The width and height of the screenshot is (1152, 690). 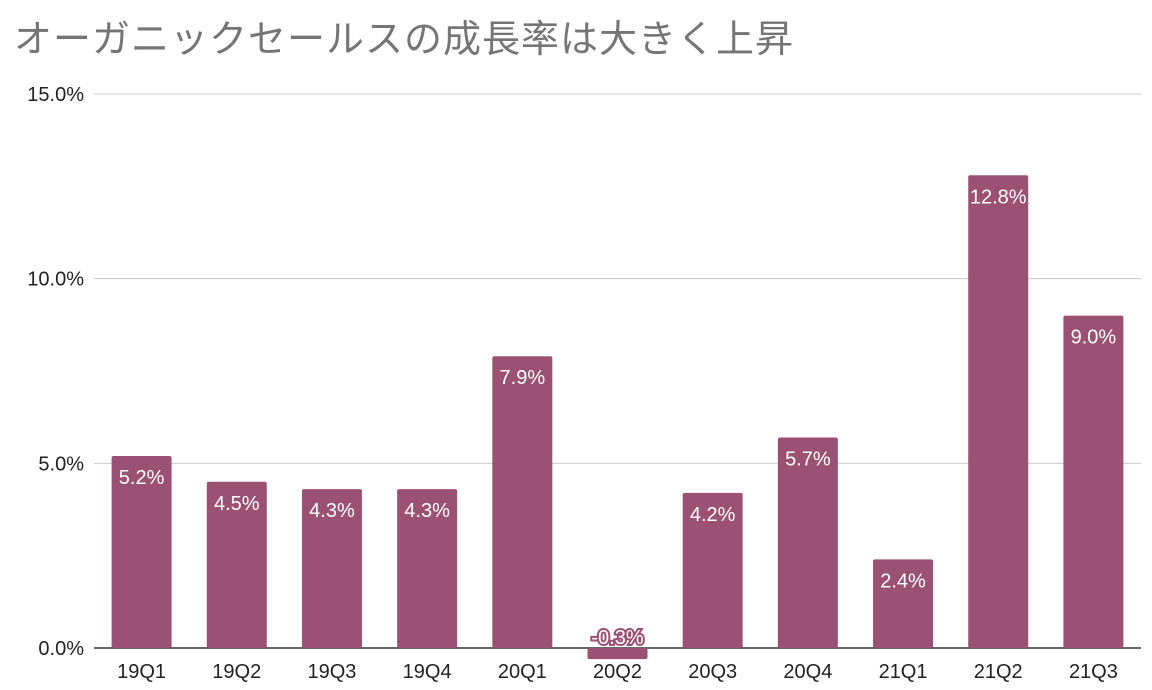 I want to click on chart-title: オーガニックセールスの成長率は大きく上昇, so click(x=404, y=39).